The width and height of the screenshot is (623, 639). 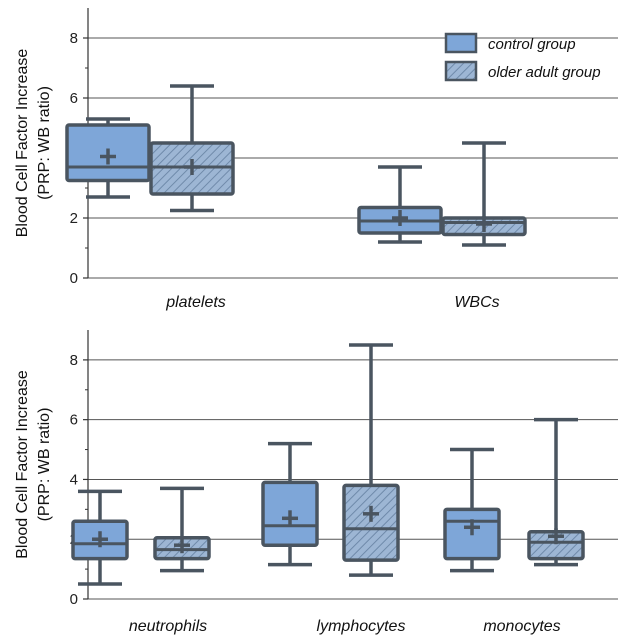 I want to click on box-lymphocytes-older-adult, so click(x=371, y=460).